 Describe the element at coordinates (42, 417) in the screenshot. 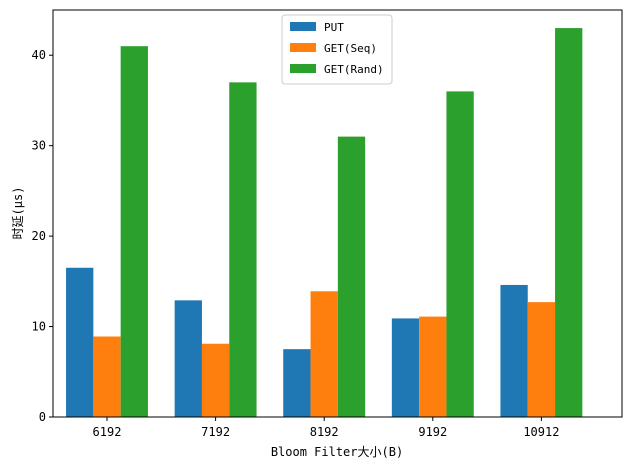

I see `y-tick-label: 0` at that location.